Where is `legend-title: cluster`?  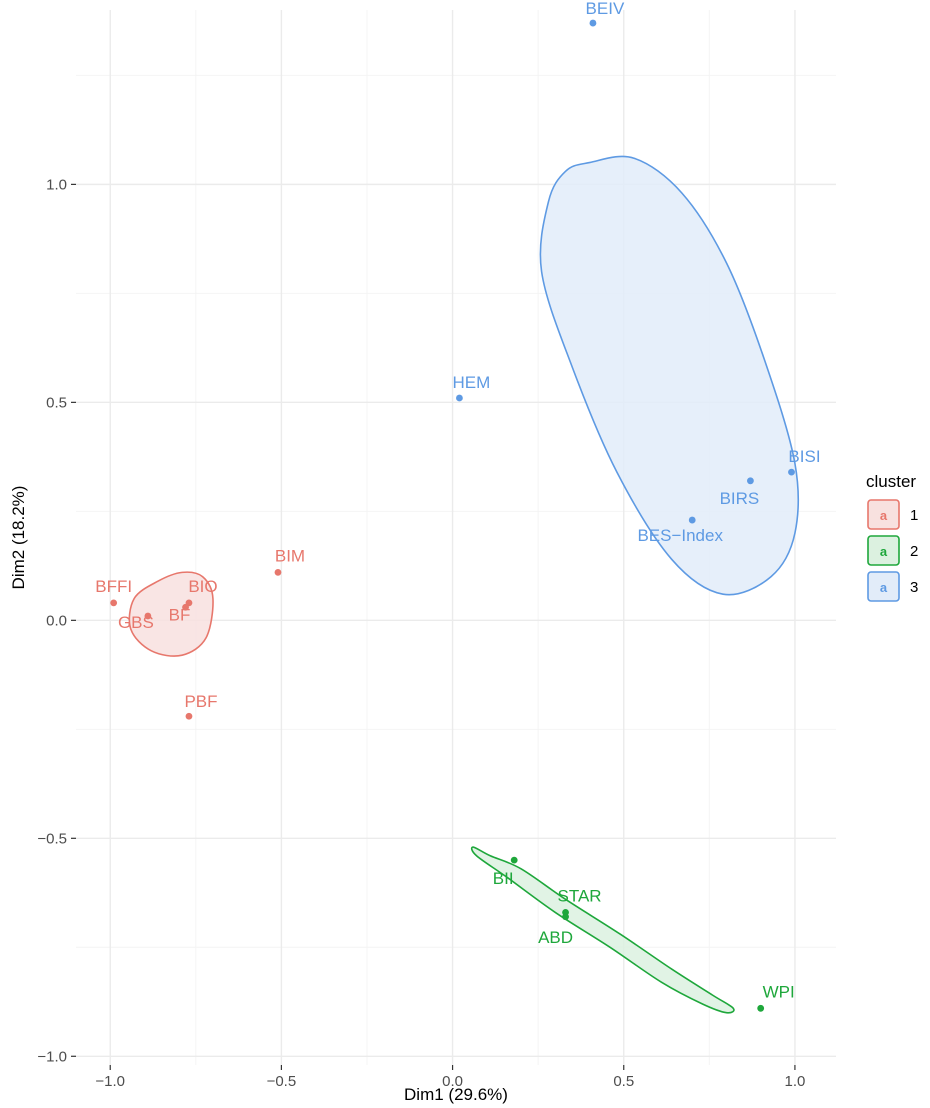 legend-title: cluster is located at coordinates (891, 481).